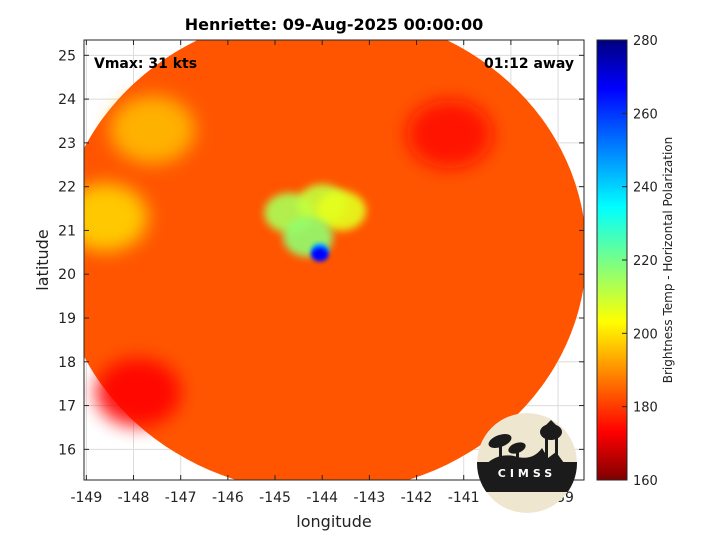  Describe the element at coordinates (322, 498) in the screenshot. I see `x-tick-label: -144` at that location.